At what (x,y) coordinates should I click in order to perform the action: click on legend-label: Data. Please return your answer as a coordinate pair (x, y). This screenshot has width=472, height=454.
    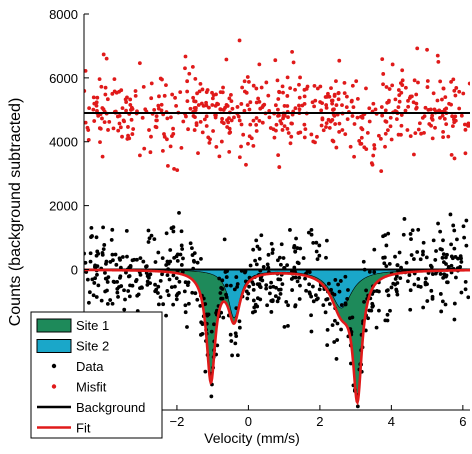
    Looking at the image, I should click on (90, 366).